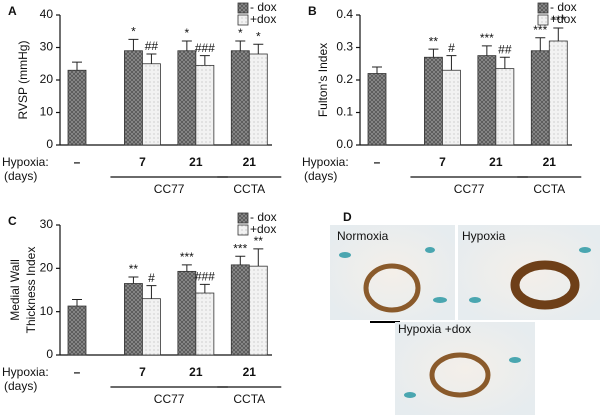  Describe the element at coordinates (344, 14) in the screenshot. I see `y-tick-label: 0.4` at that location.